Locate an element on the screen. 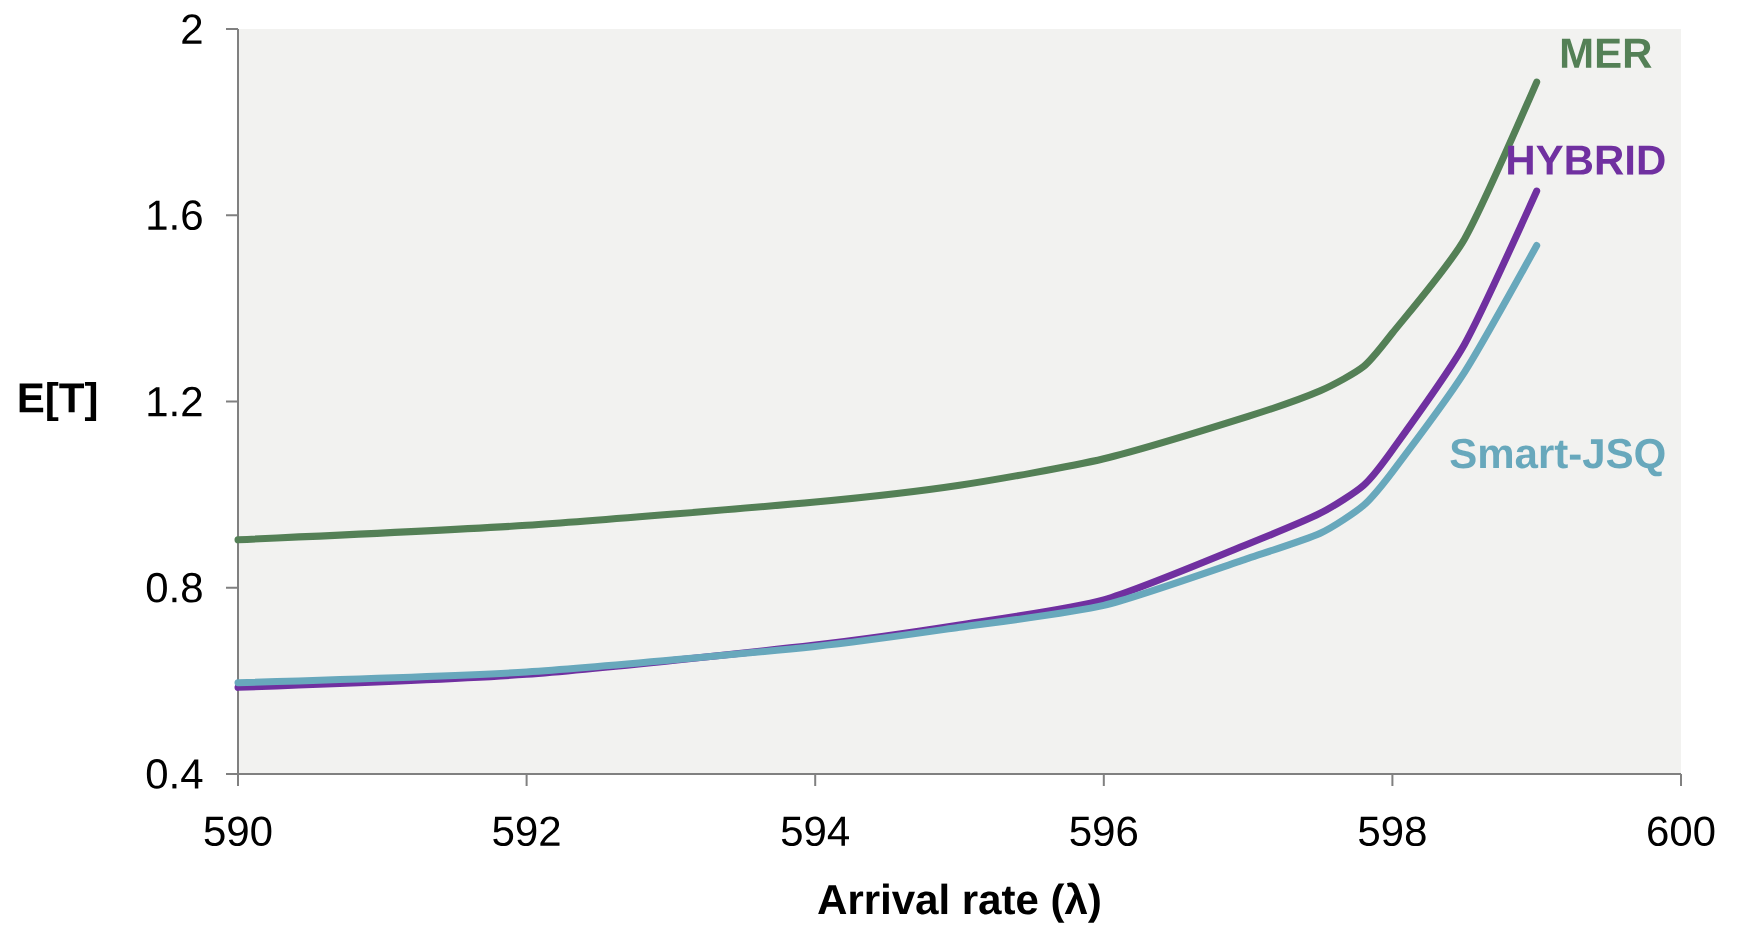 The image size is (1741, 945). x-tick-label: 600 is located at coordinates (1681, 831).